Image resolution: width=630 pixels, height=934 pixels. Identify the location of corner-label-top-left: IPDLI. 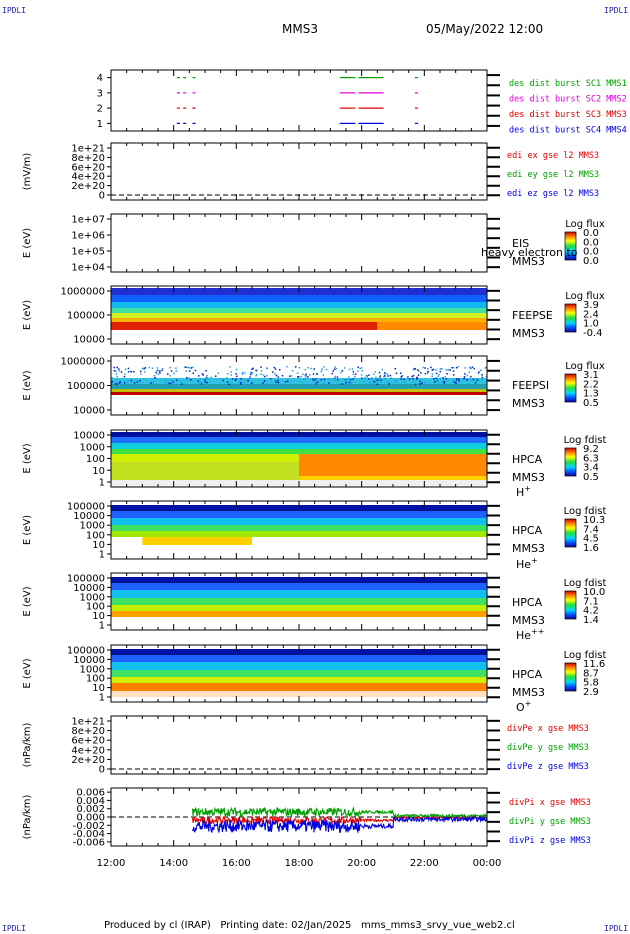
(14, 10).